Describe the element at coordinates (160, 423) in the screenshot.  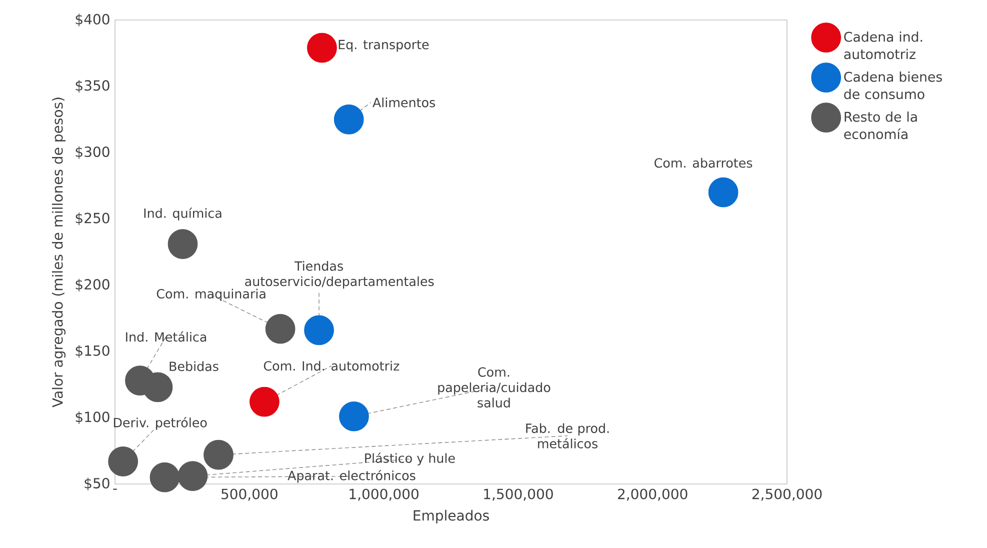
I see `annotation: Deriv. petróleo` at that location.